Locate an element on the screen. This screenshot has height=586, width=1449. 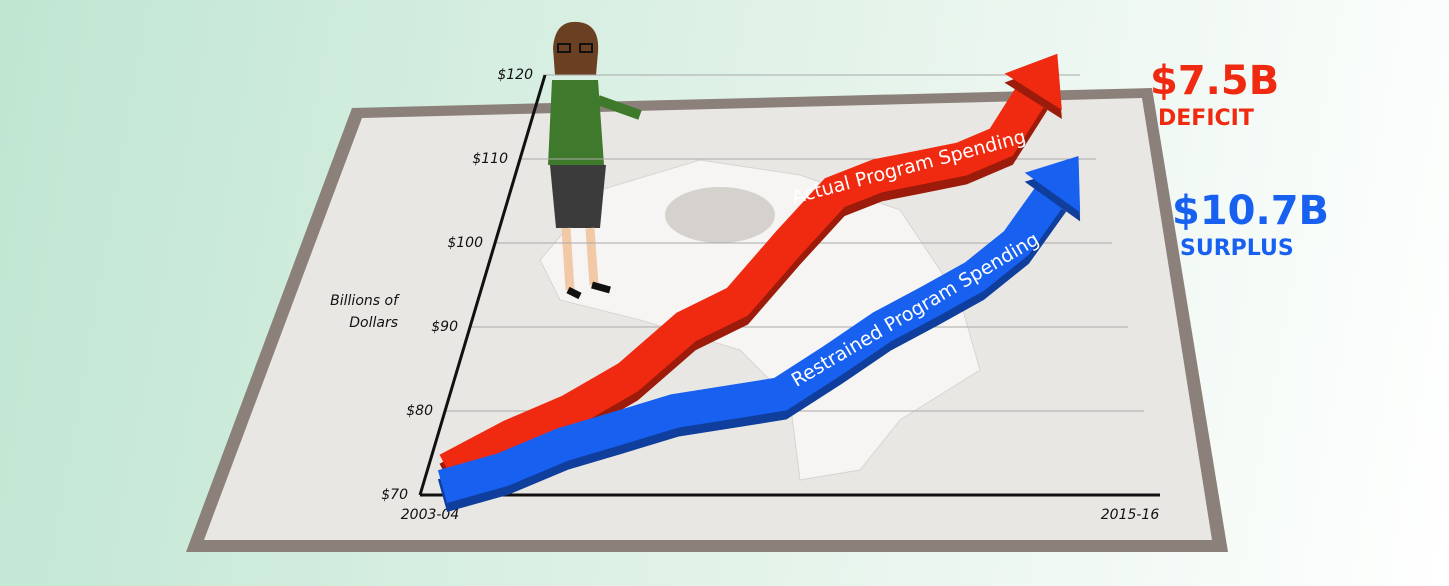
y-tick-label: $80 is located at coordinates (419, 411).